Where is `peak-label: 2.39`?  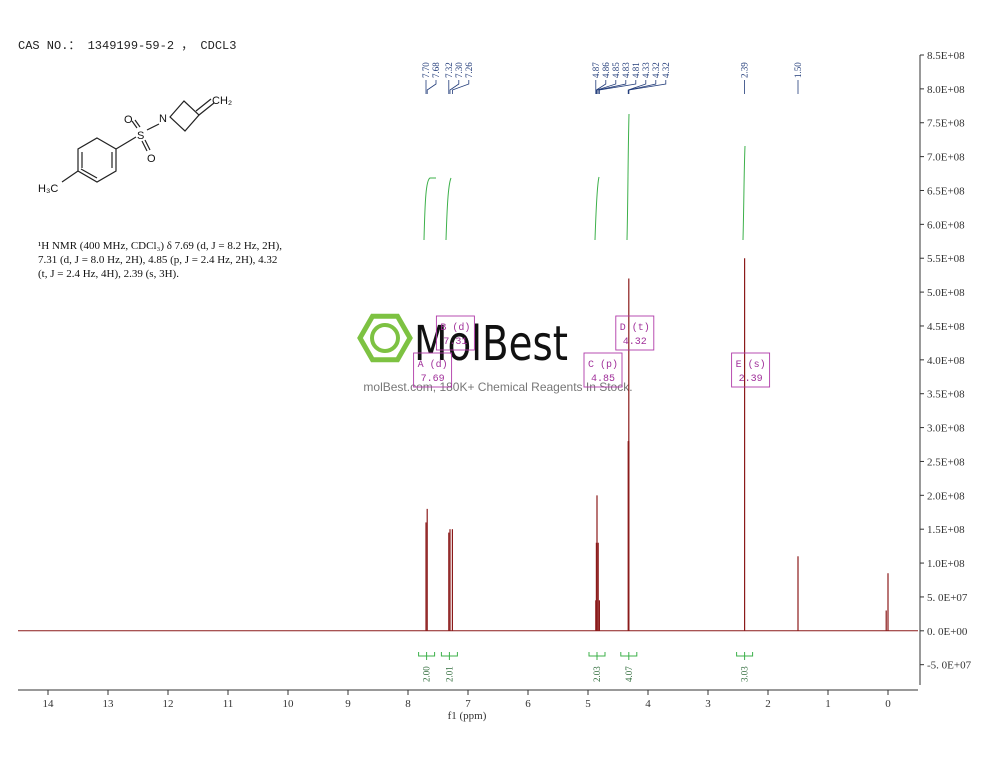
peak-label: 2.39 is located at coordinates (745, 70).